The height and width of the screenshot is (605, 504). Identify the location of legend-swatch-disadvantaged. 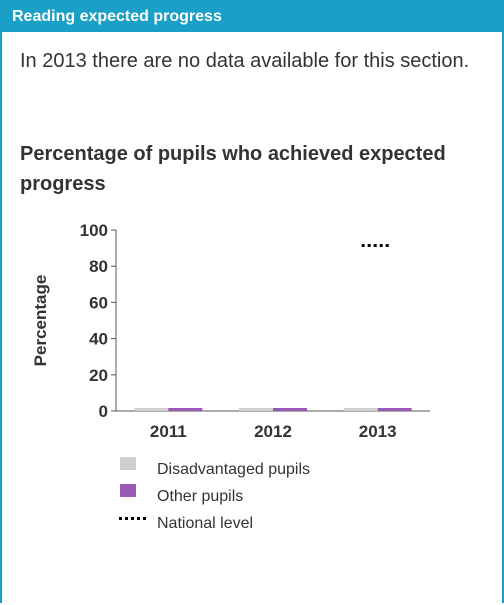
(128, 463).